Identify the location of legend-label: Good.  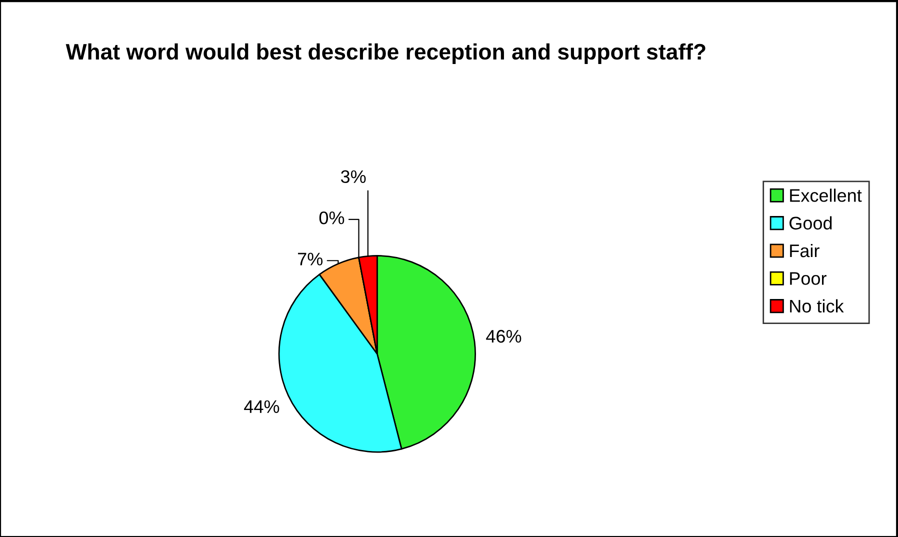
(811, 223).